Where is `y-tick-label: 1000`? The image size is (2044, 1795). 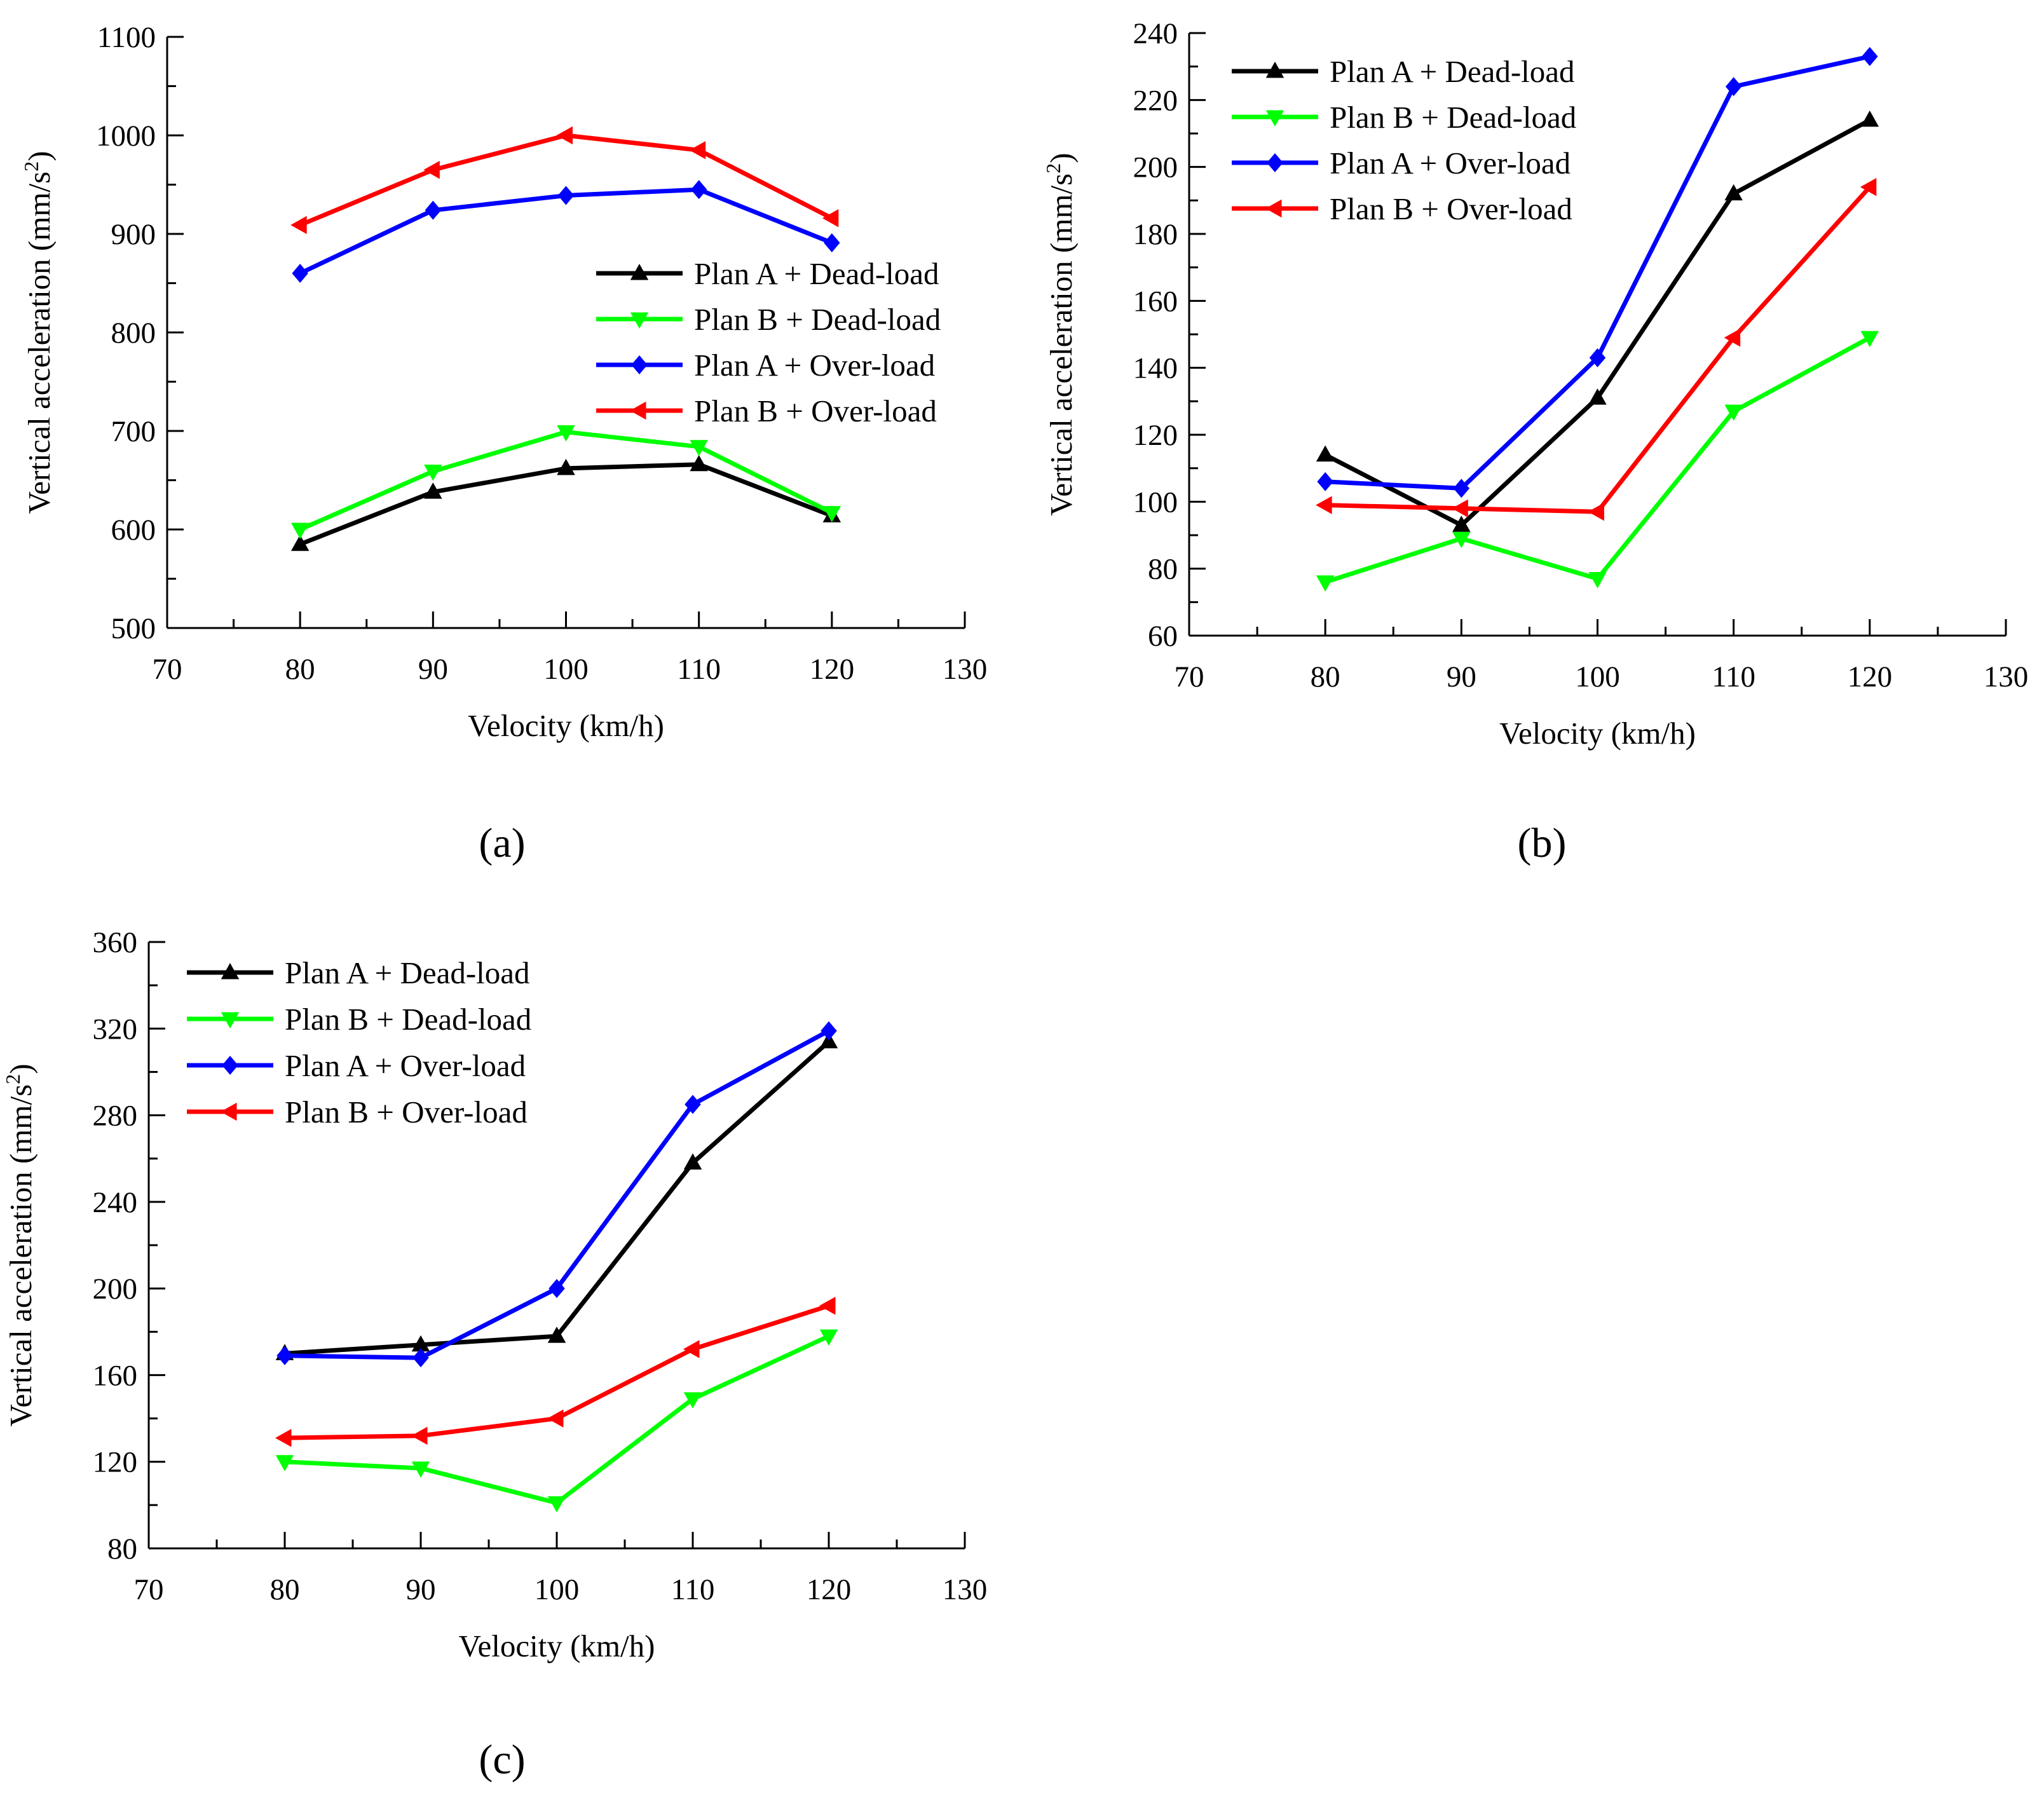
y-tick-label: 1000 is located at coordinates (126, 136).